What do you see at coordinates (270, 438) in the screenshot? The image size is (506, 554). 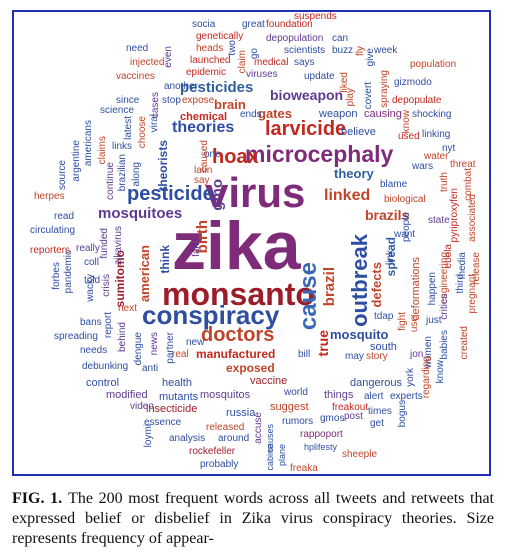 I see `cloud-word: causes` at bounding box center [270, 438].